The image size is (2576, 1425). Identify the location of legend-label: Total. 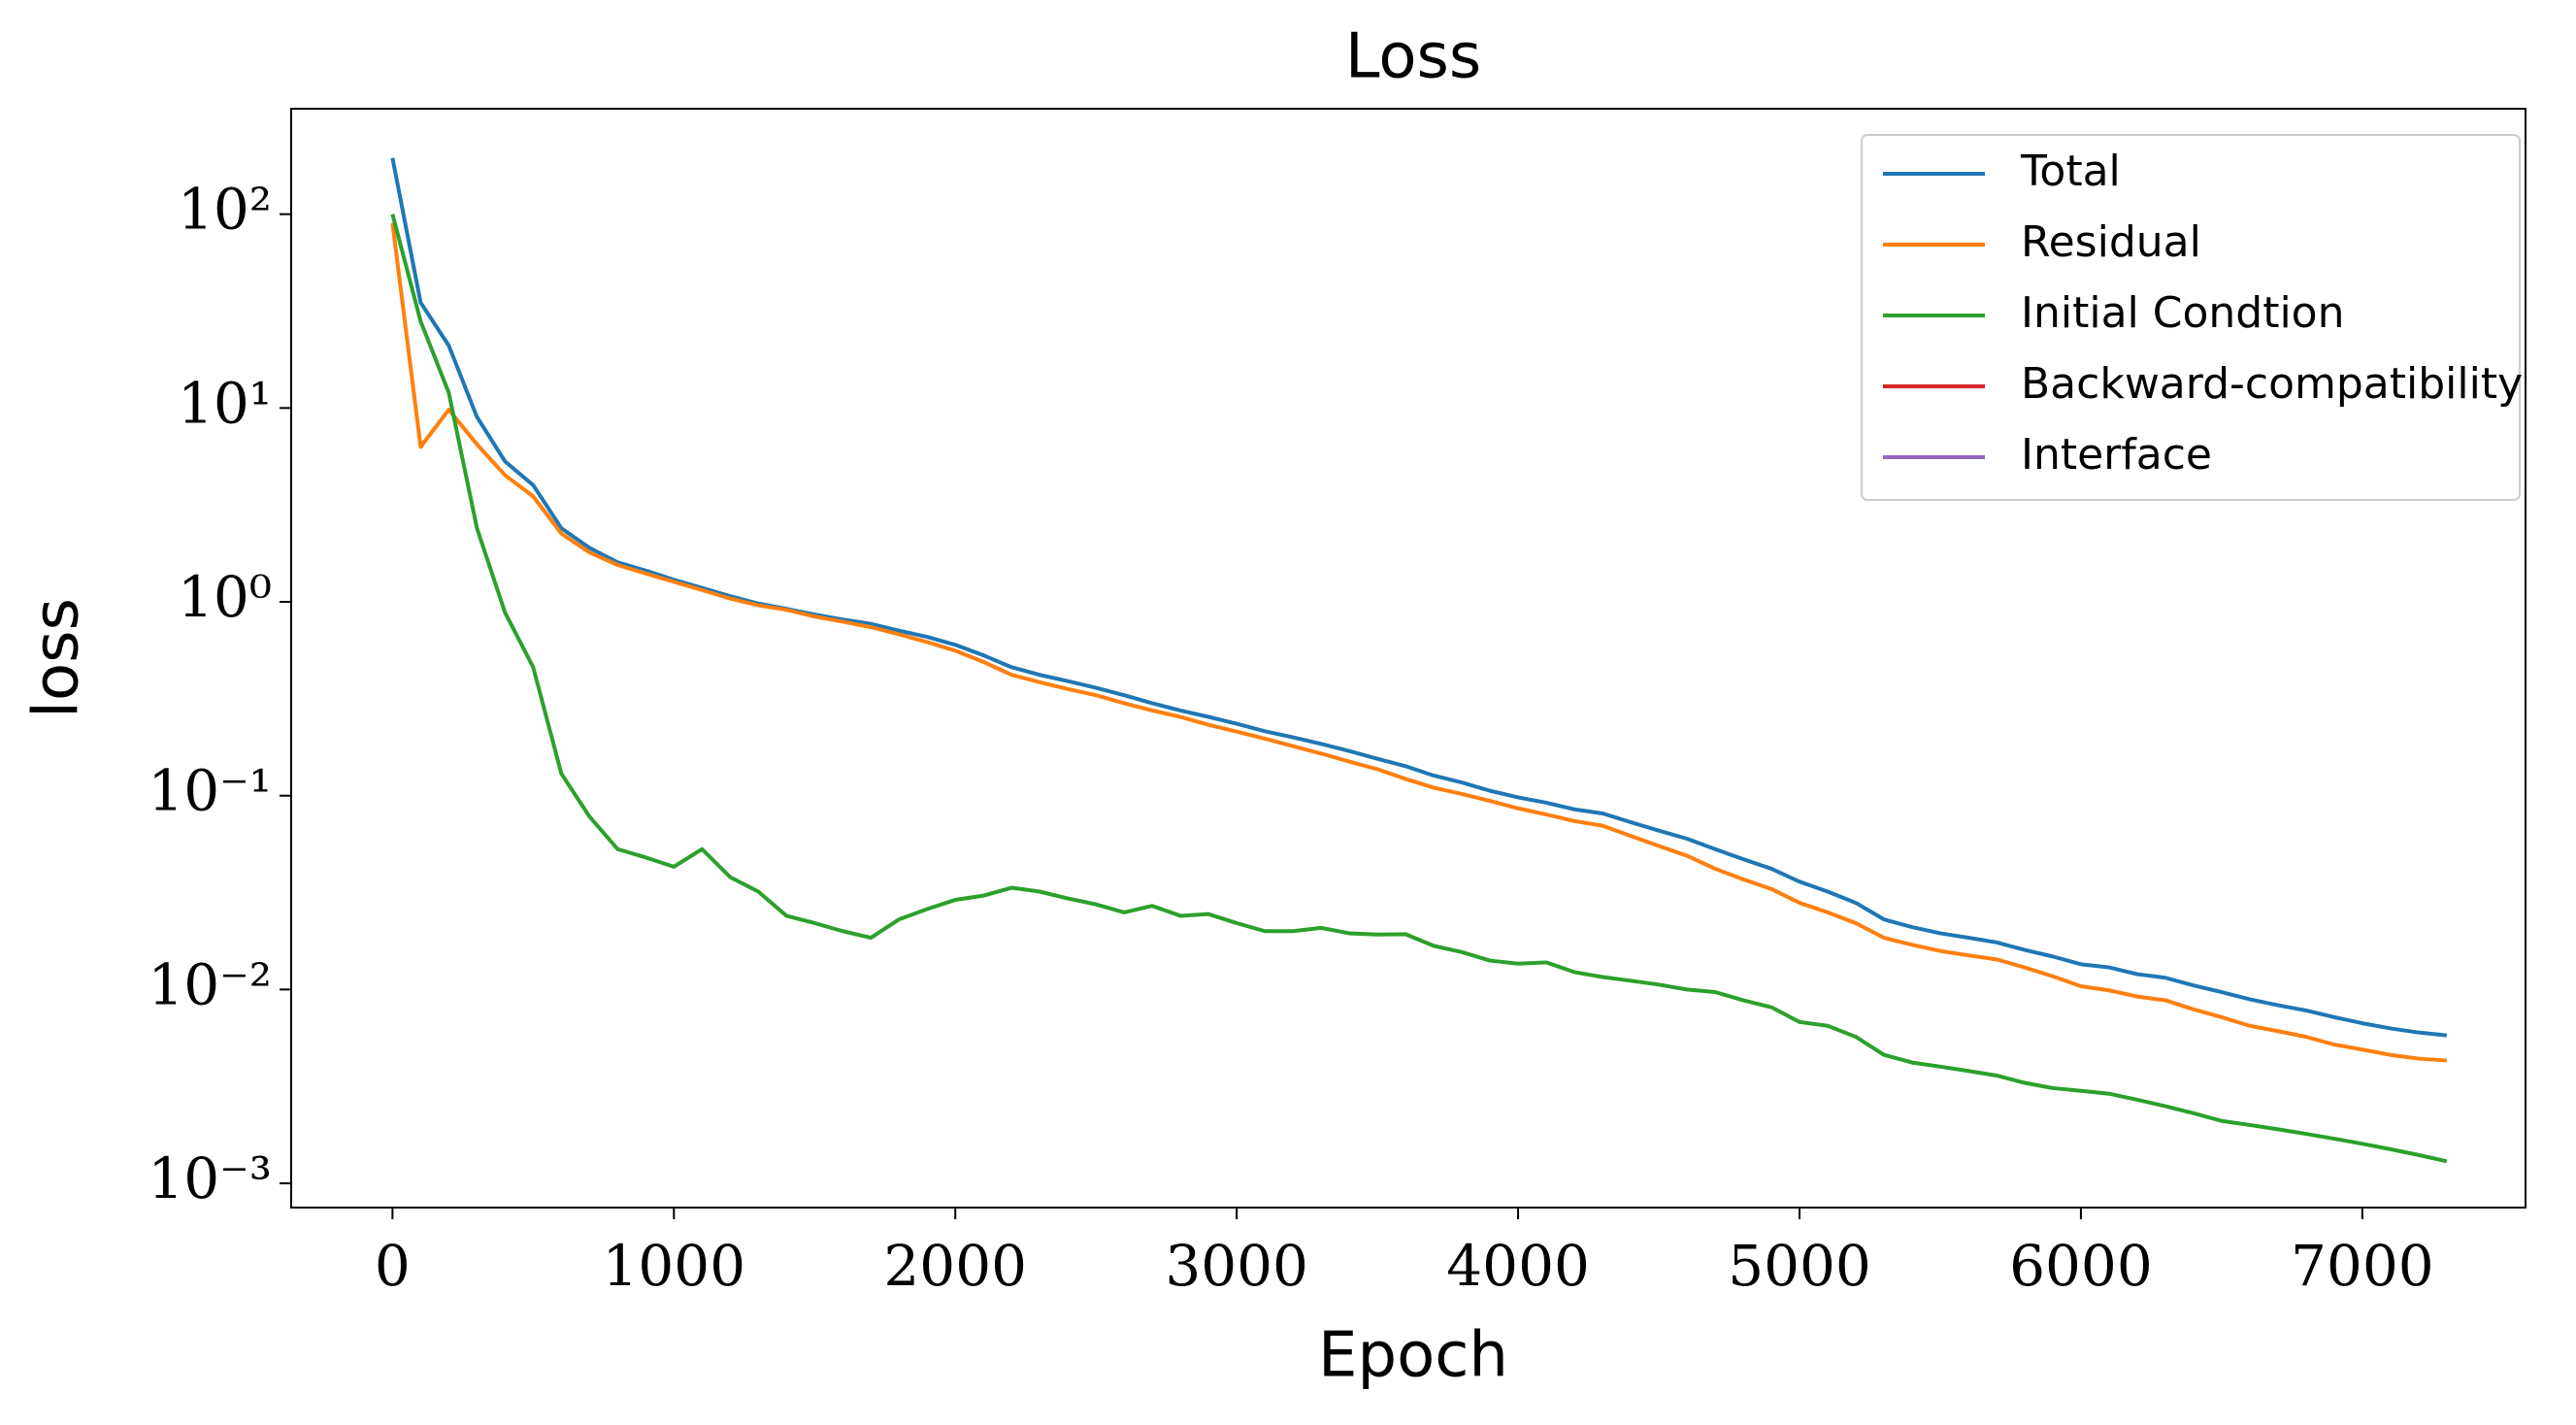
(2070, 171).